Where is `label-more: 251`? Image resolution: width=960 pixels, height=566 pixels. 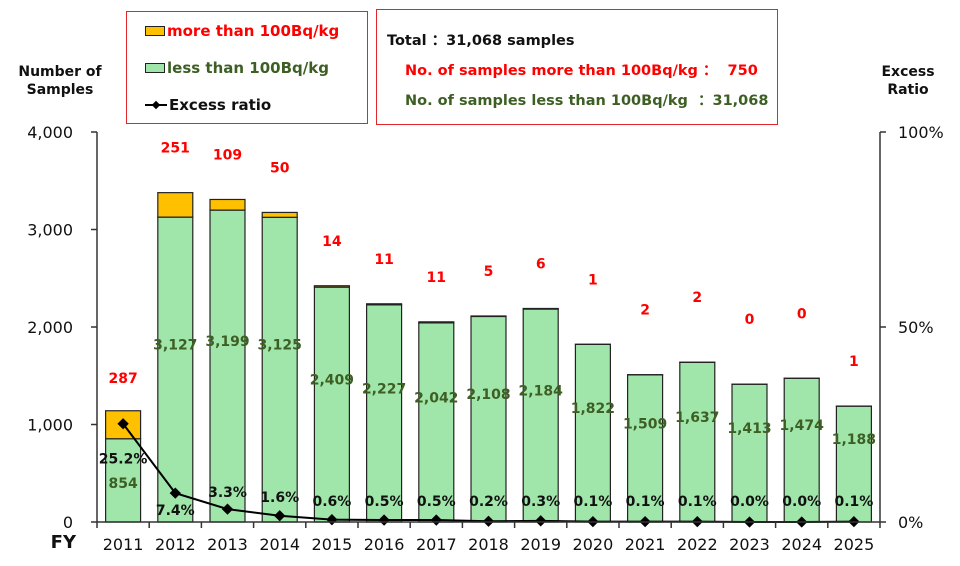 label-more: 251 is located at coordinates (175, 149).